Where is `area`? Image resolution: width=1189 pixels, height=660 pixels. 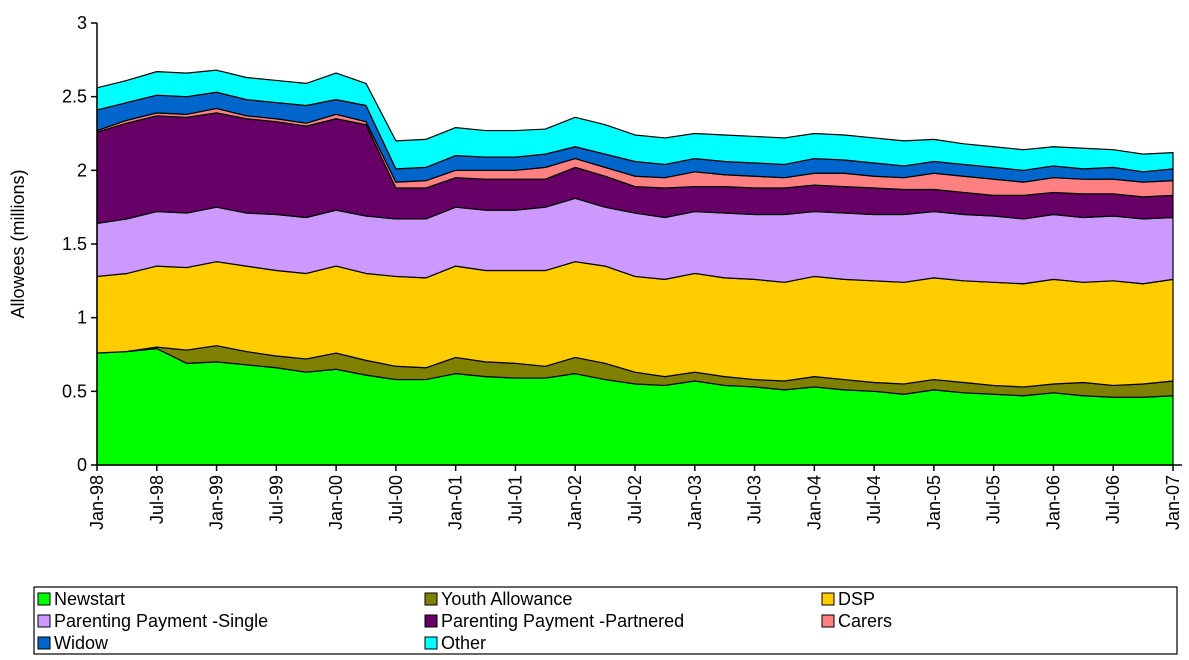 area is located at coordinates (635, 121).